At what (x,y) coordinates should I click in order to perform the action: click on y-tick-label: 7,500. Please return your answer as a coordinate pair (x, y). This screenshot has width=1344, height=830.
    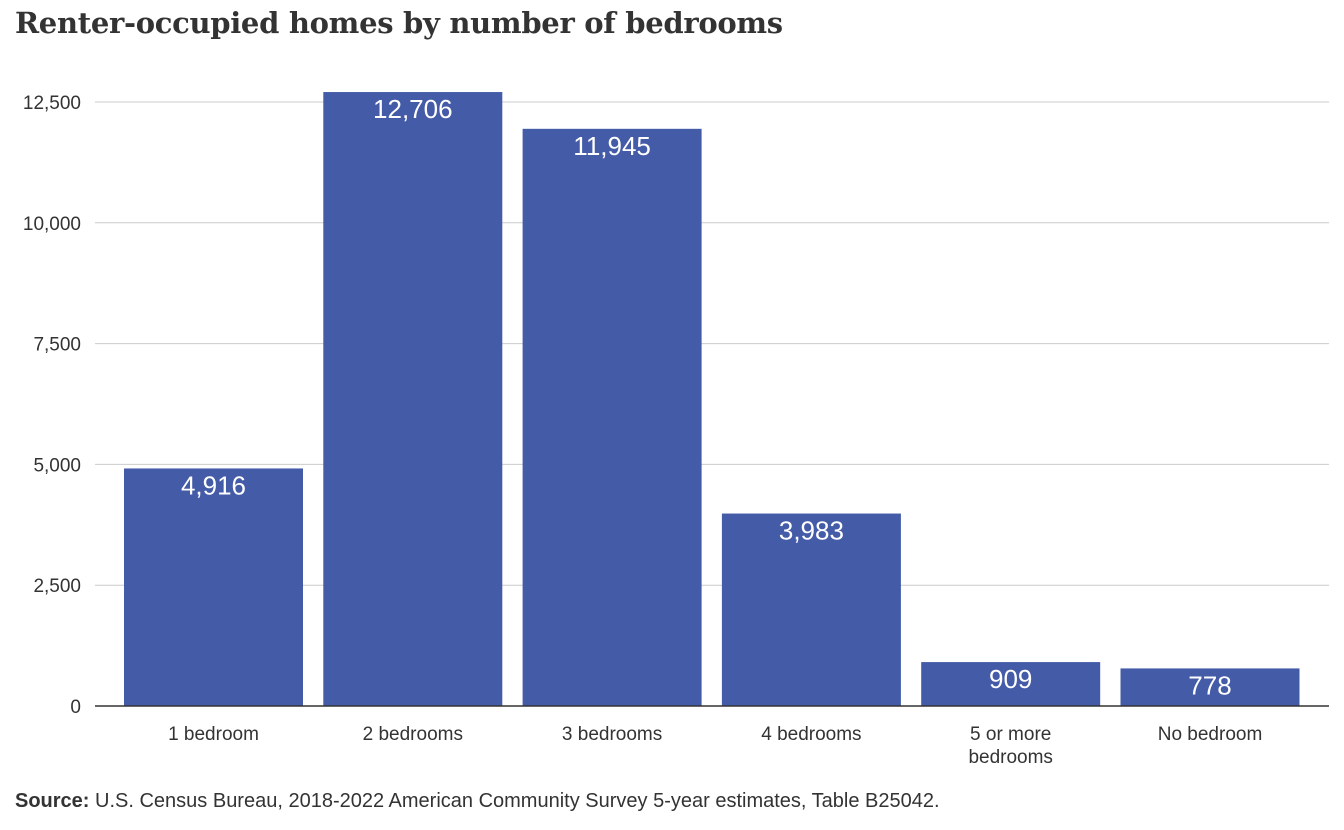
    Looking at the image, I should click on (57, 345).